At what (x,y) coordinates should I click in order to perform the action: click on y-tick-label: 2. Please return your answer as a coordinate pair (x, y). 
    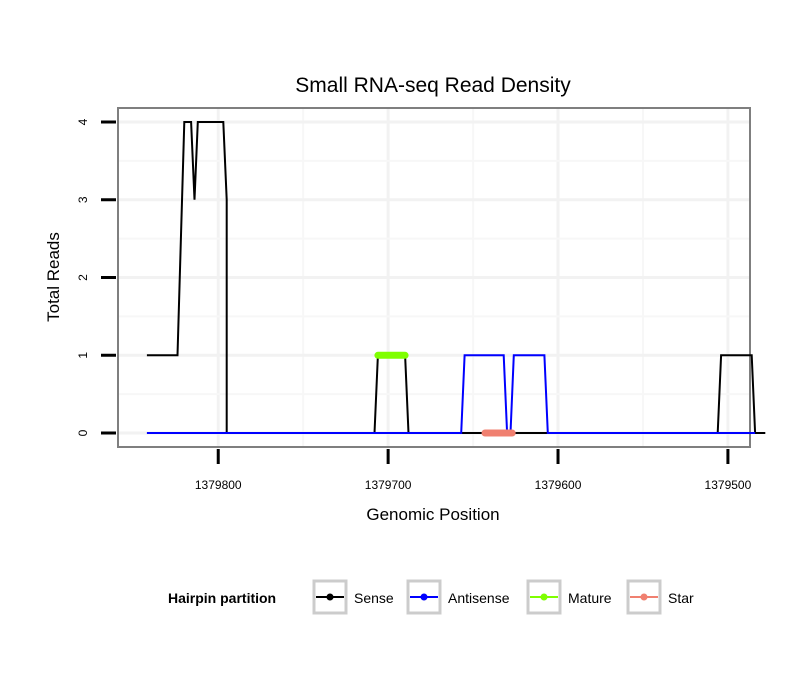
    Looking at the image, I should click on (83, 277).